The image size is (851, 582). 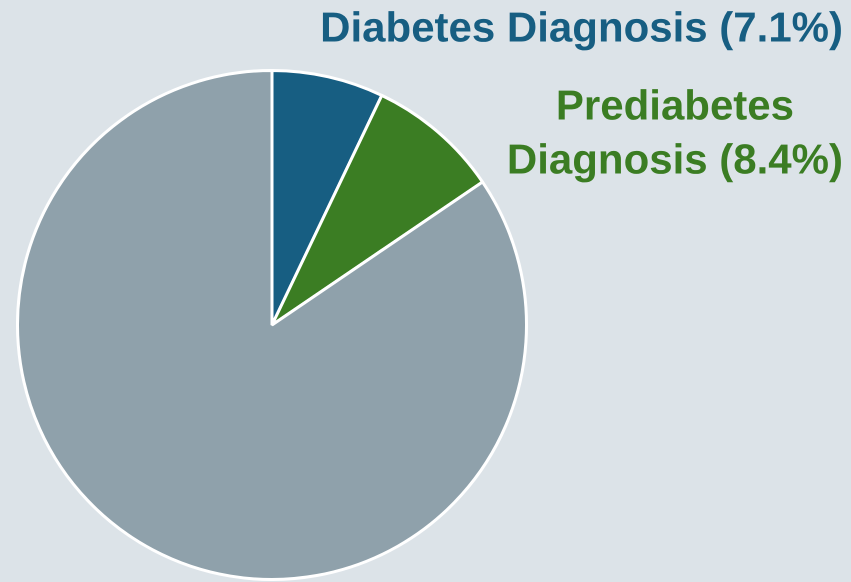 I want to click on slice-label: Prediabetes Diagnosis (8.4%), so click(x=675, y=132).